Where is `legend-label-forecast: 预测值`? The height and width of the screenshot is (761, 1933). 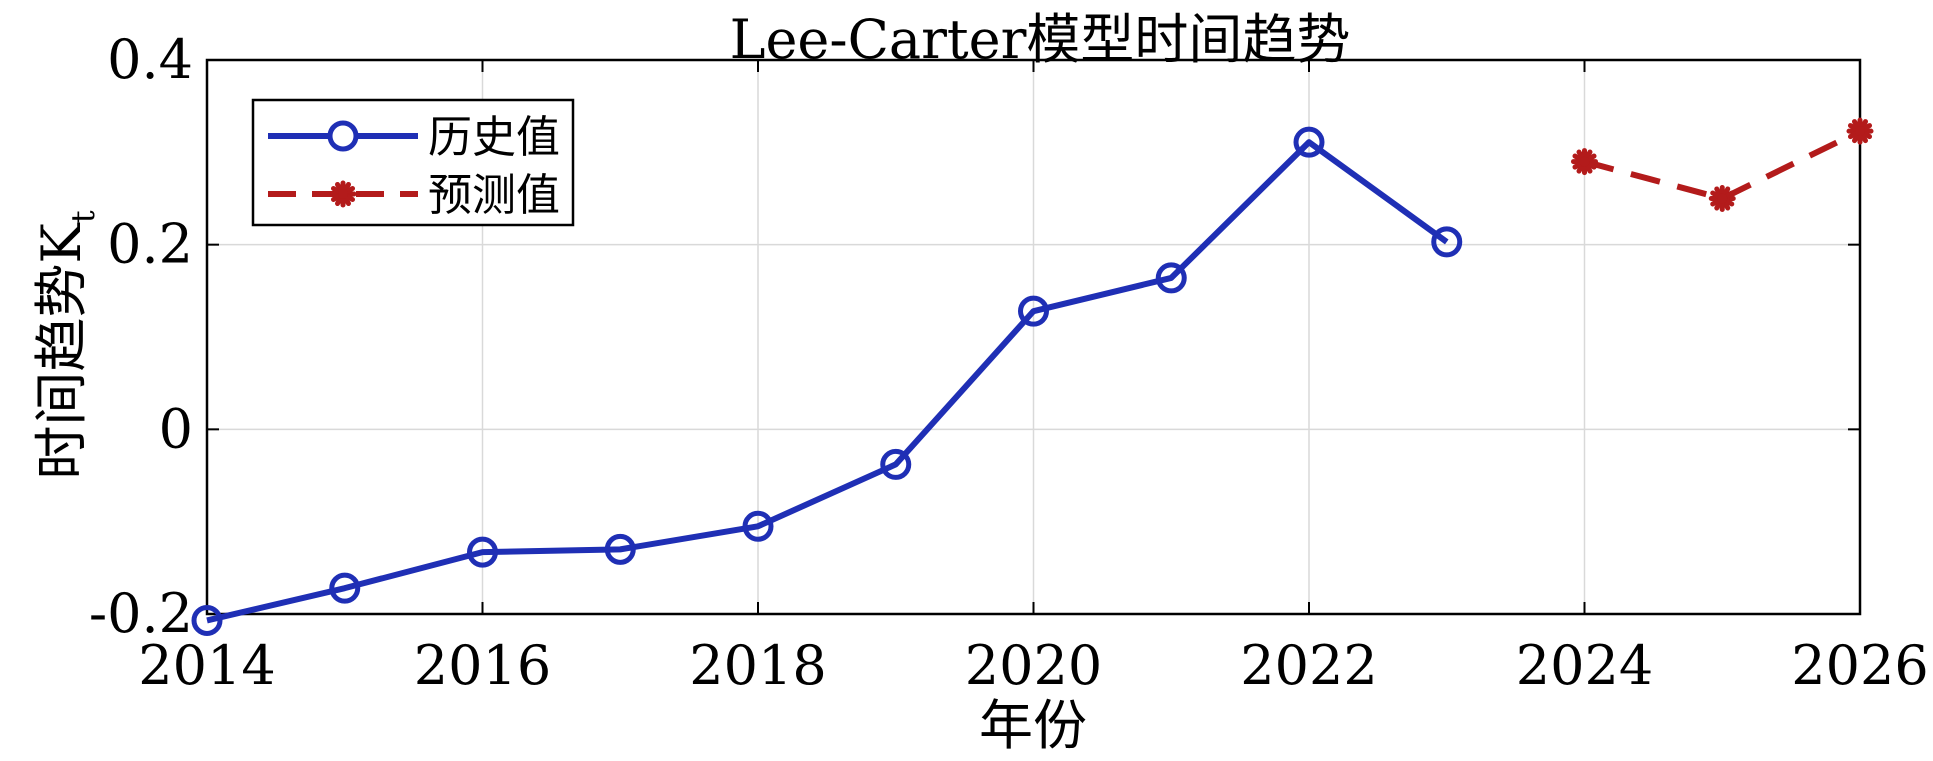
legend-label-forecast: 预测值 is located at coordinates (494, 195).